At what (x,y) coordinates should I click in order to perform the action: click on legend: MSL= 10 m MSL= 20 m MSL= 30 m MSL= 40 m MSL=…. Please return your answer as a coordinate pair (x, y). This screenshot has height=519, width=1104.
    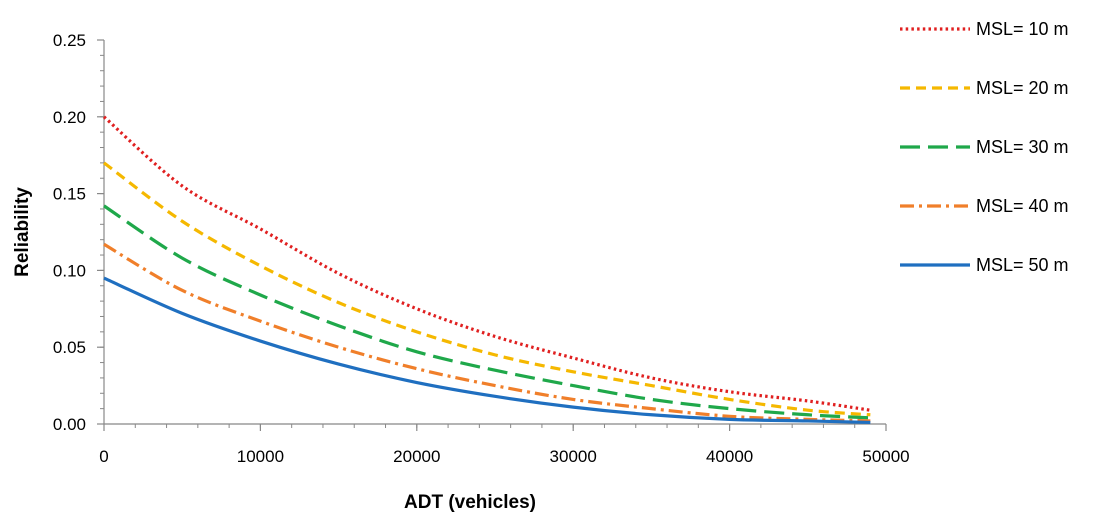
    Looking at the image, I should click on (984, 147).